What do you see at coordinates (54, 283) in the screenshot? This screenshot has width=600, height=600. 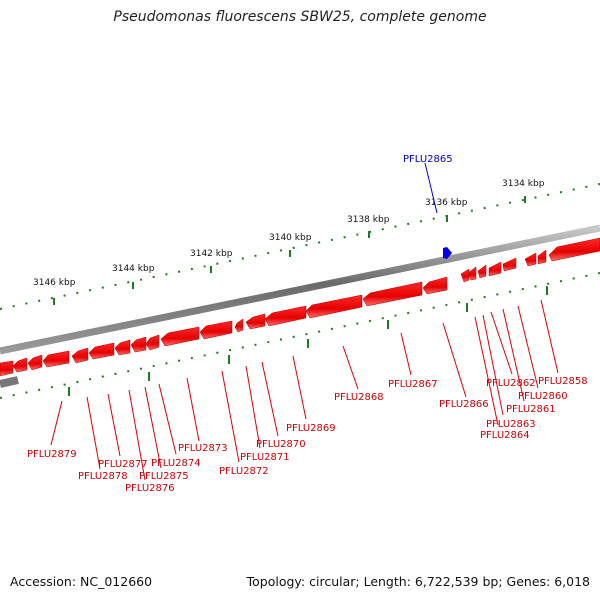 I see `scale-label: 3146 kbp` at bounding box center [54, 283].